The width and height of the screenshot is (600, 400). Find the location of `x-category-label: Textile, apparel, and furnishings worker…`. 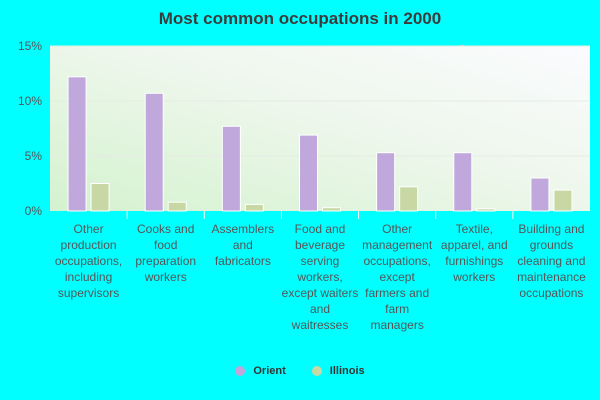

x-category-label: Textile, apparel, and furnishings worker… is located at coordinates (474, 253).